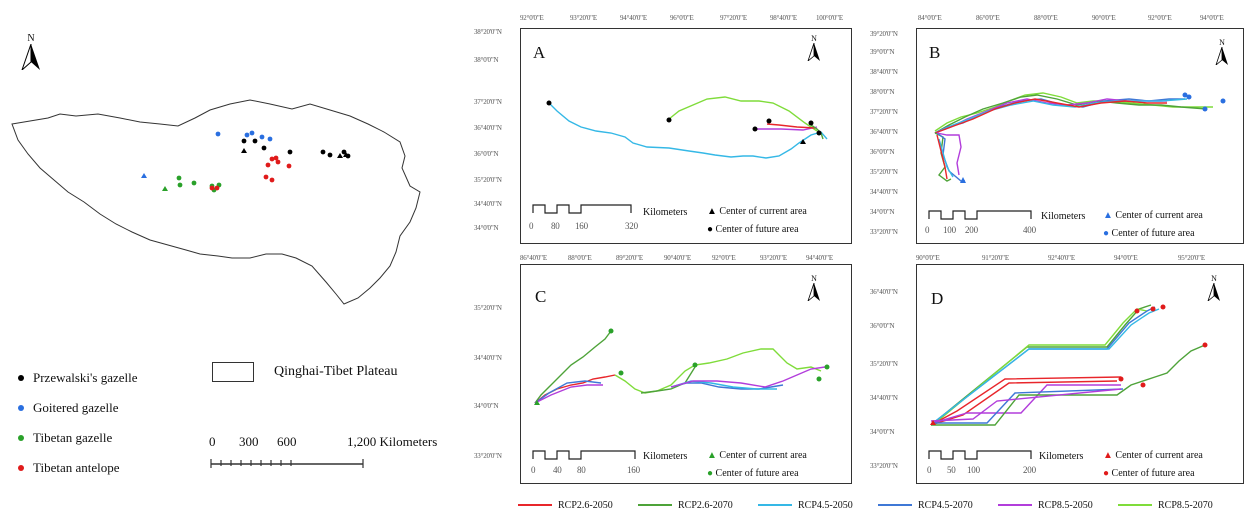 This screenshot has width=1248, height=518. I want to click on overview-north-arrow: N, so click(31, 53).